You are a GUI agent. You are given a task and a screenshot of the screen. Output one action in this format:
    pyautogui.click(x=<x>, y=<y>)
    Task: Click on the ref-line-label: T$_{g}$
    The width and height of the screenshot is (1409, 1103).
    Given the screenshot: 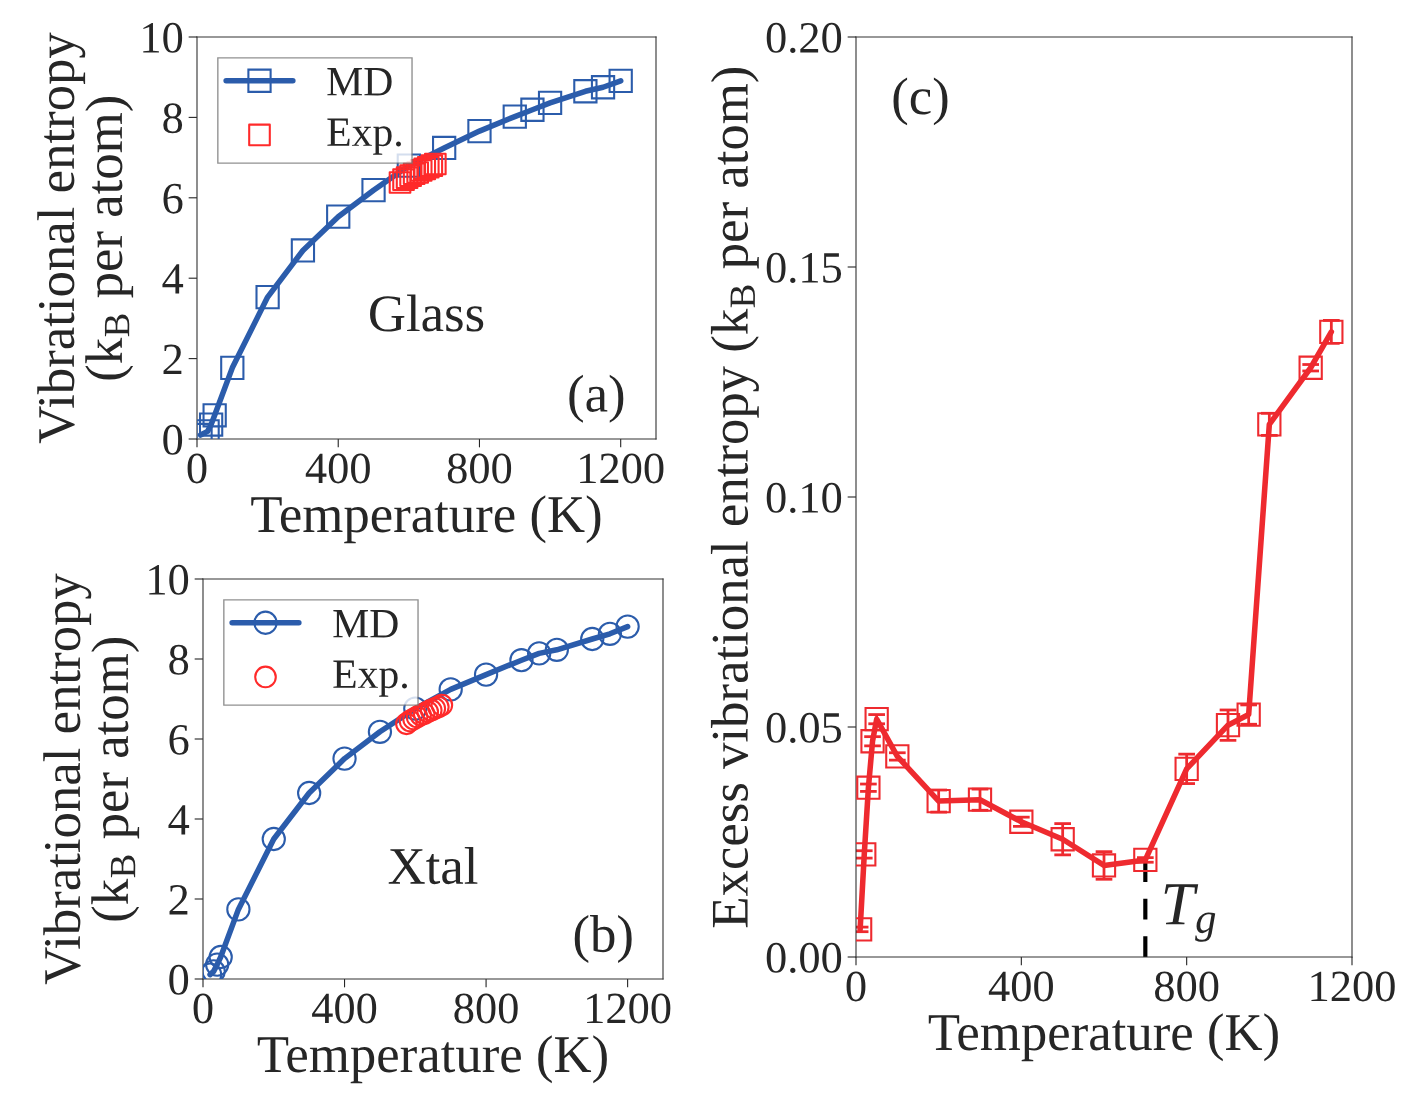 What is the action you would take?
    pyautogui.click(x=1190, y=913)
    